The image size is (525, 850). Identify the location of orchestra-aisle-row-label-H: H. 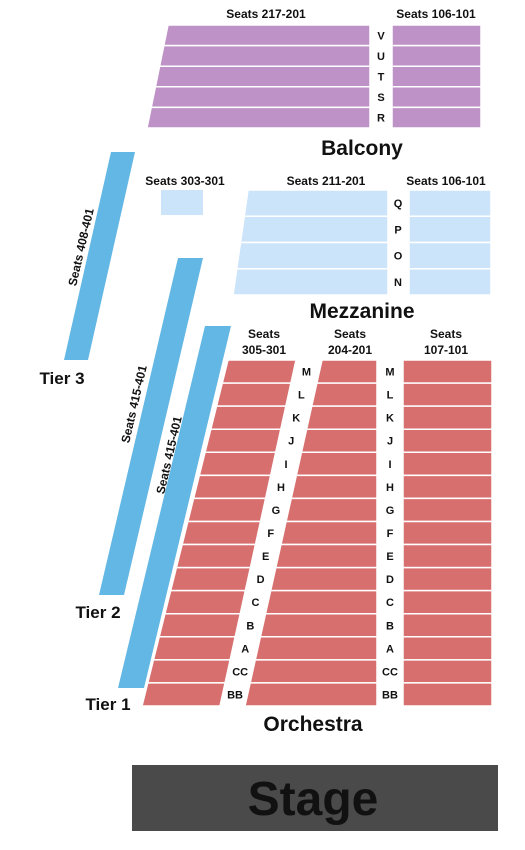
(281, 488).